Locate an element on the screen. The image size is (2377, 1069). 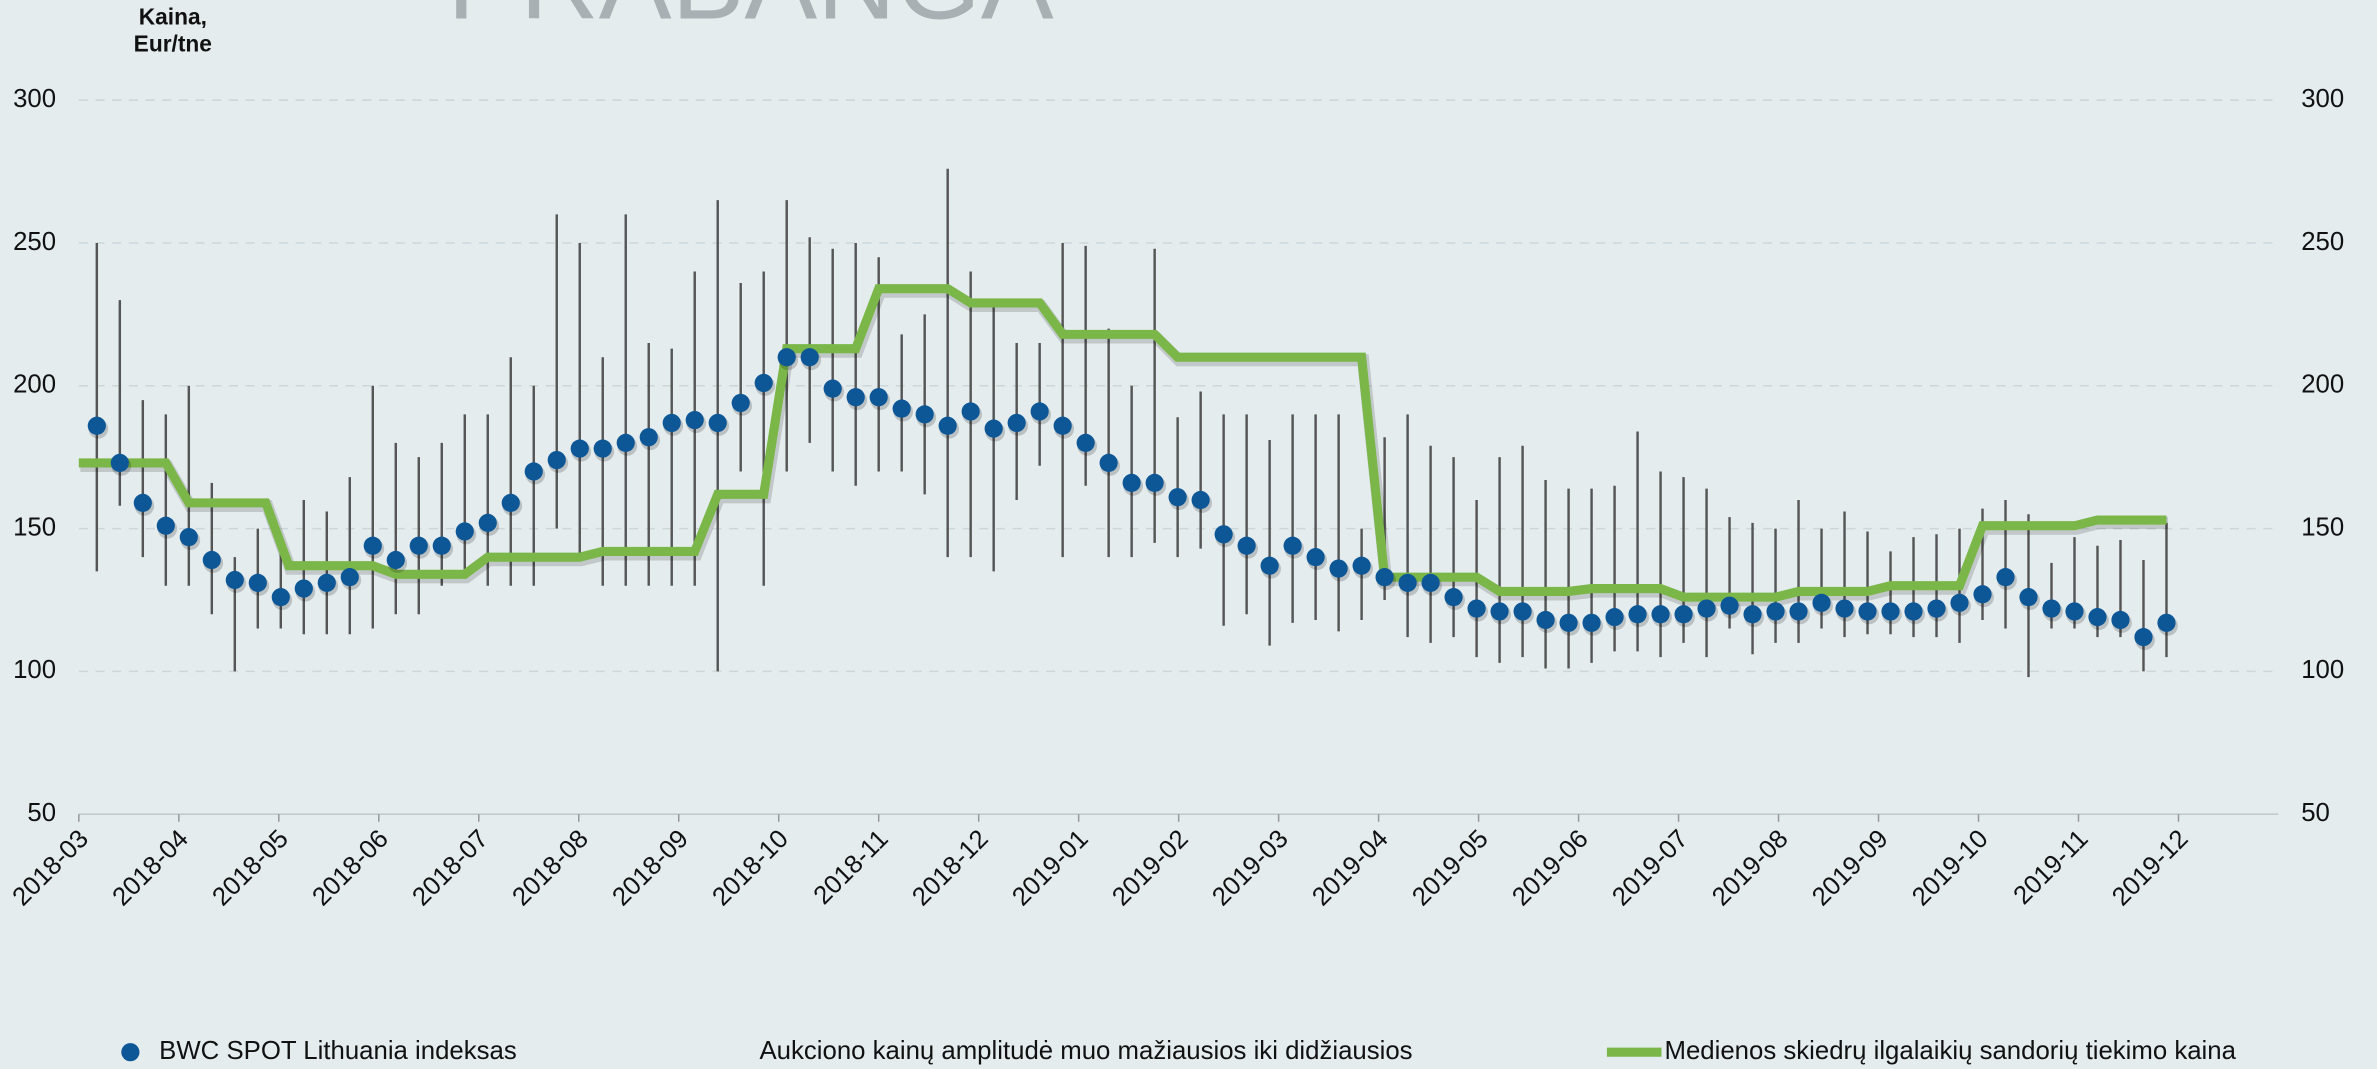
x-tick-label: 2018-11 is located at coordinates (851, 867).